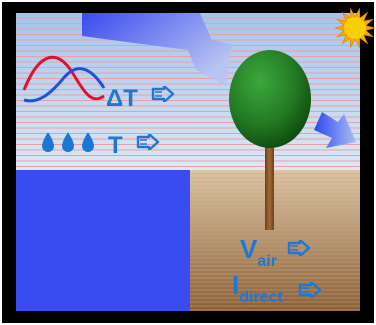  Describe the element at coordinates (261, 297) in the screenshot. I see `i-direct-sub: direct` at that location.